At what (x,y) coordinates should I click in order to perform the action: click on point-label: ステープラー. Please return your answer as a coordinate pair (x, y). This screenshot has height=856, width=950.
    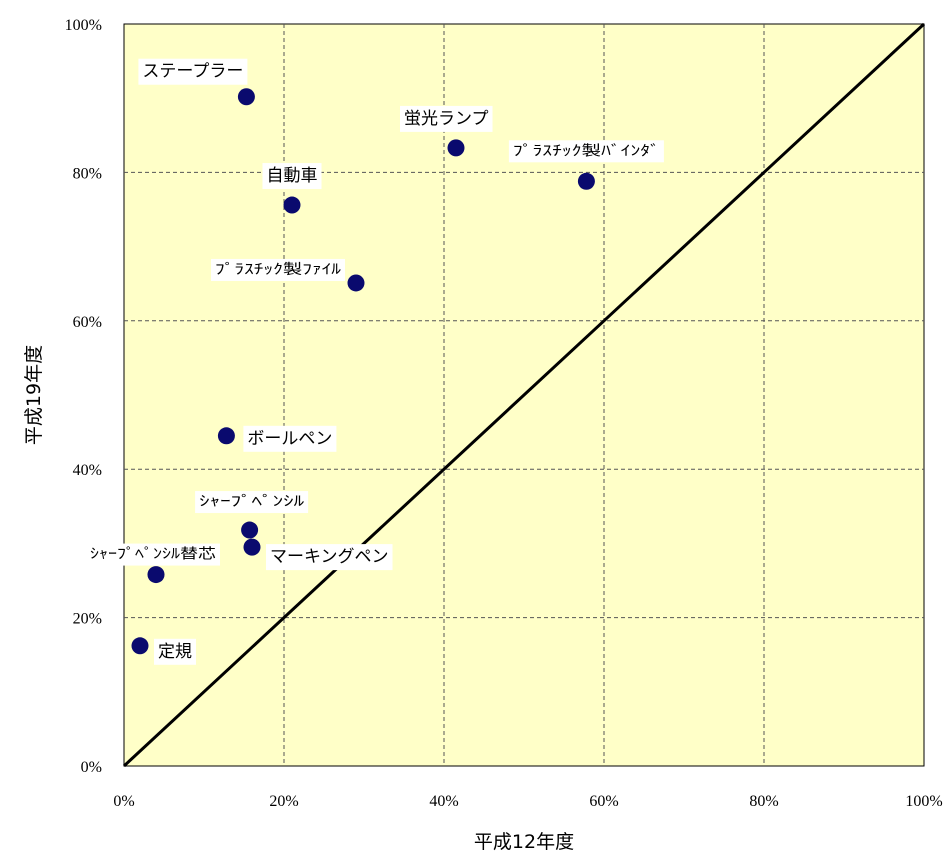
    Looking at the image, I should click on (192, 72).